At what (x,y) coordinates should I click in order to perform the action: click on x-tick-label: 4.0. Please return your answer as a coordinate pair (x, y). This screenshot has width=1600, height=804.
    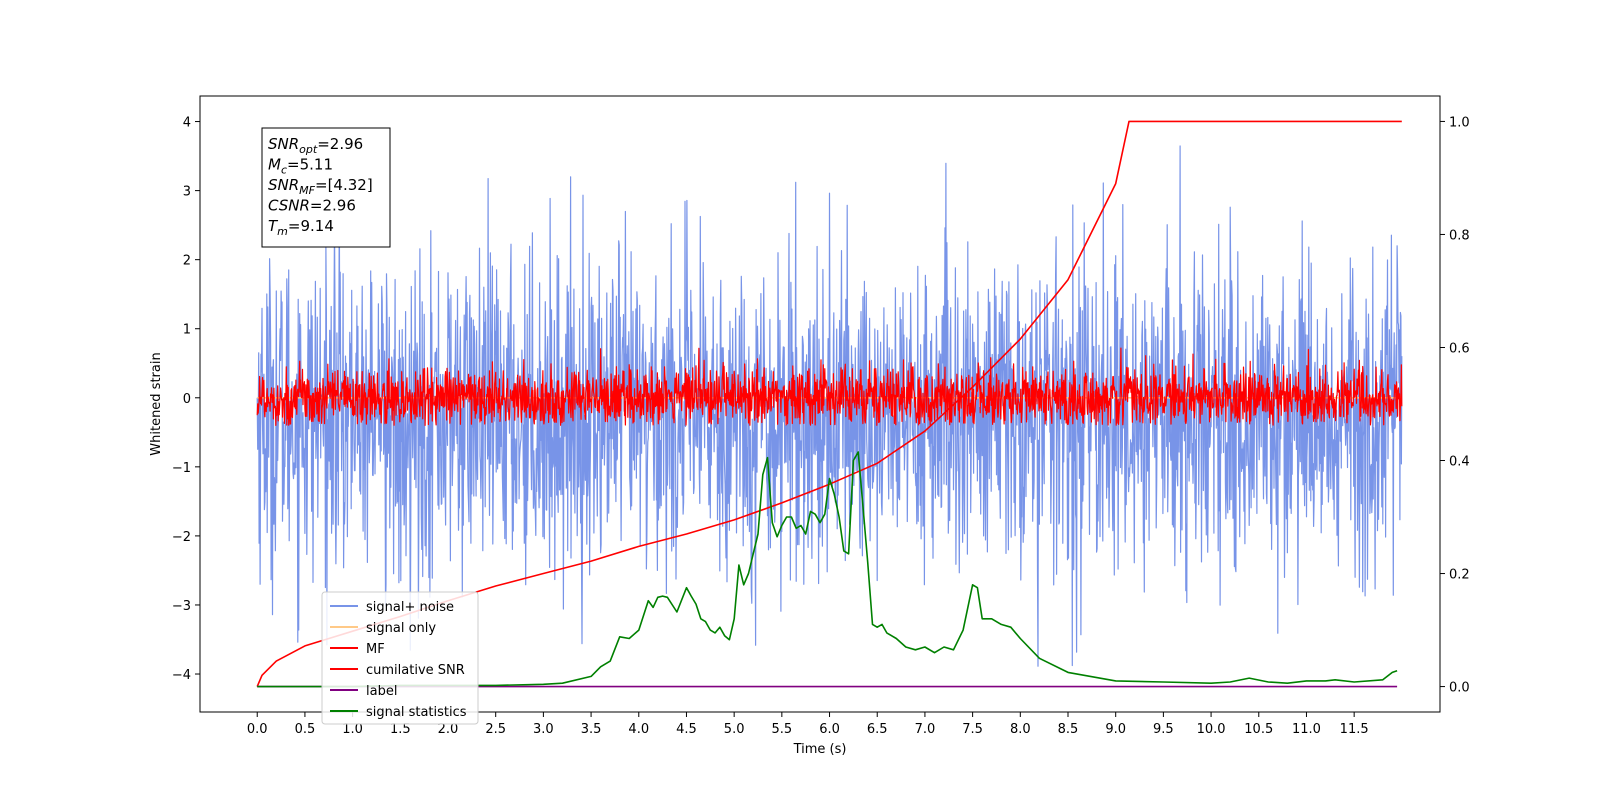
    Looking at the image, I should click on (638, 729).